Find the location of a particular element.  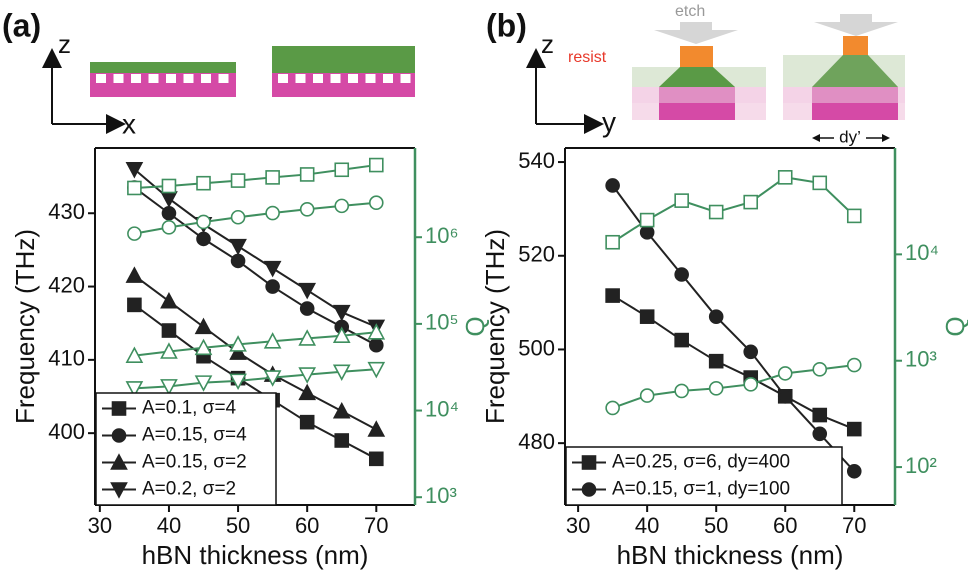

y-tick-label: 480 is located at coordinates (536, 441).